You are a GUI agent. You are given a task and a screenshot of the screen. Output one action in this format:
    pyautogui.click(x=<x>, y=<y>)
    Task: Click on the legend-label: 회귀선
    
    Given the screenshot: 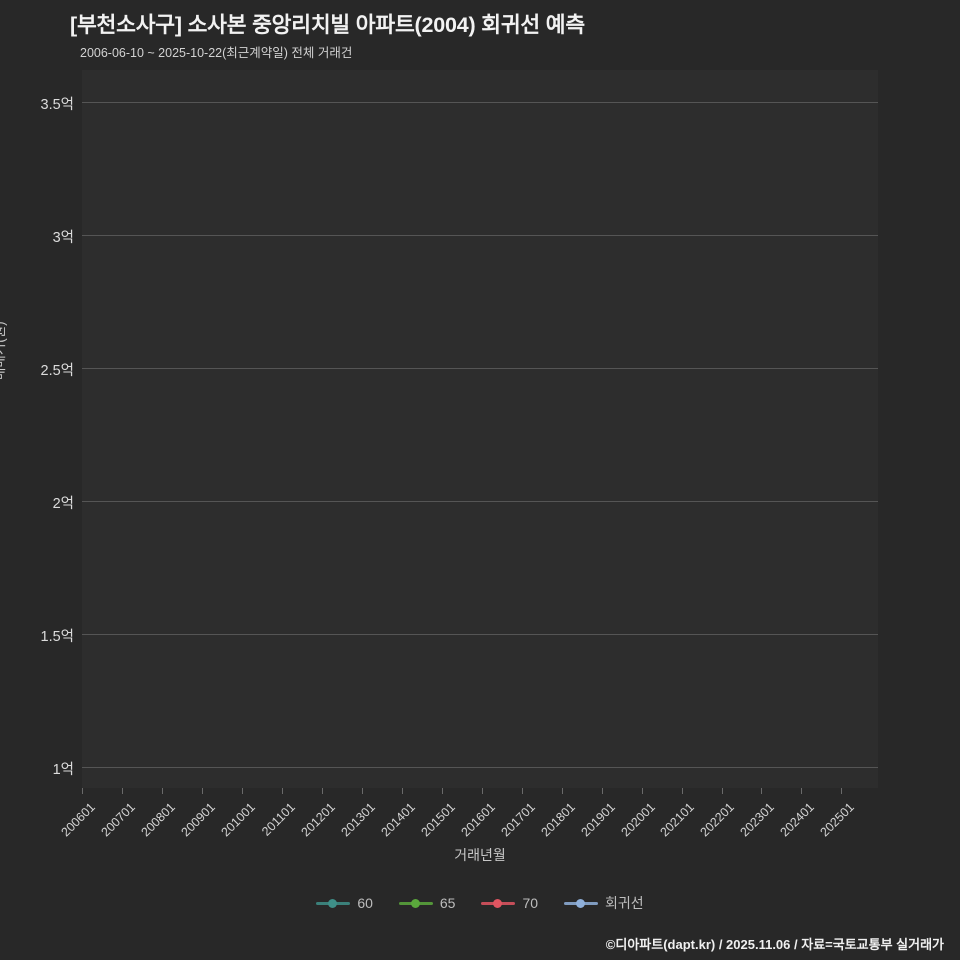 What is the action you would take?
    pyautogui.click(x=624, y=903)
    